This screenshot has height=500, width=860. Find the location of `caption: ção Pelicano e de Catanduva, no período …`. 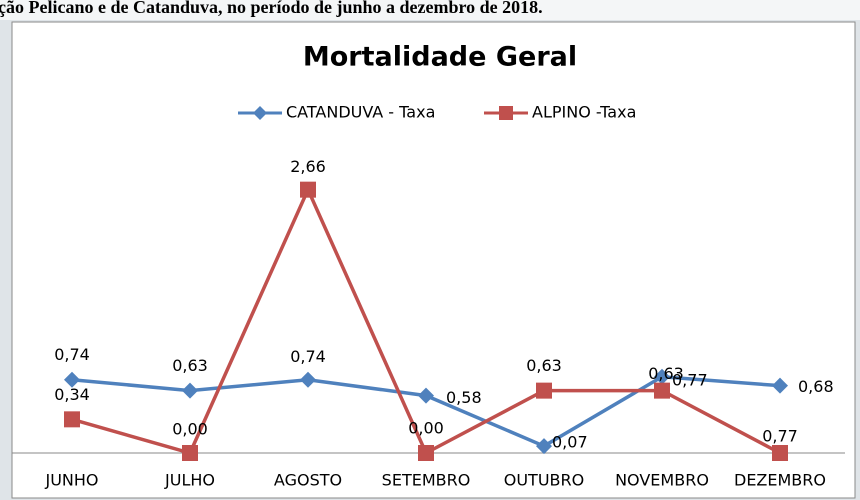

caption: ção Pelicano e de Catanduva, no período … is located at coordinates (271, 8).